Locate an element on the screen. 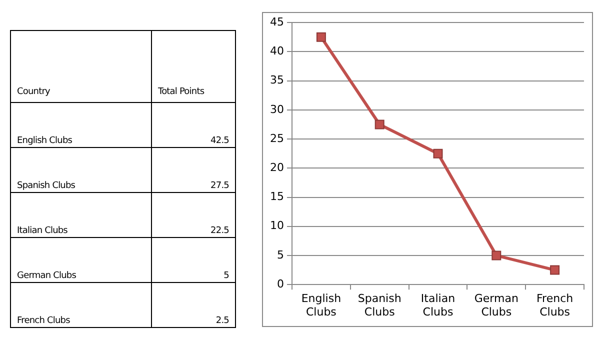  x-tick-label: Spanish Clubs is located at coordinates (380, 305).